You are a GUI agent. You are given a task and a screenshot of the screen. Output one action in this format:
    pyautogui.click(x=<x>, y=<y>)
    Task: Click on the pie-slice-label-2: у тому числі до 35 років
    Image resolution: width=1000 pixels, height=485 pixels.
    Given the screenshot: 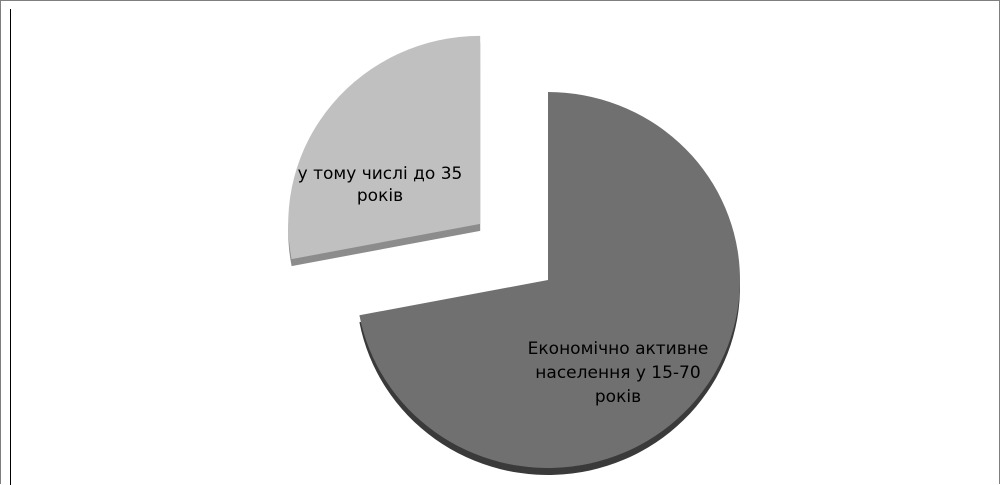 What is the action you would take?
    pyautogui.click(x=380, y=185)
    